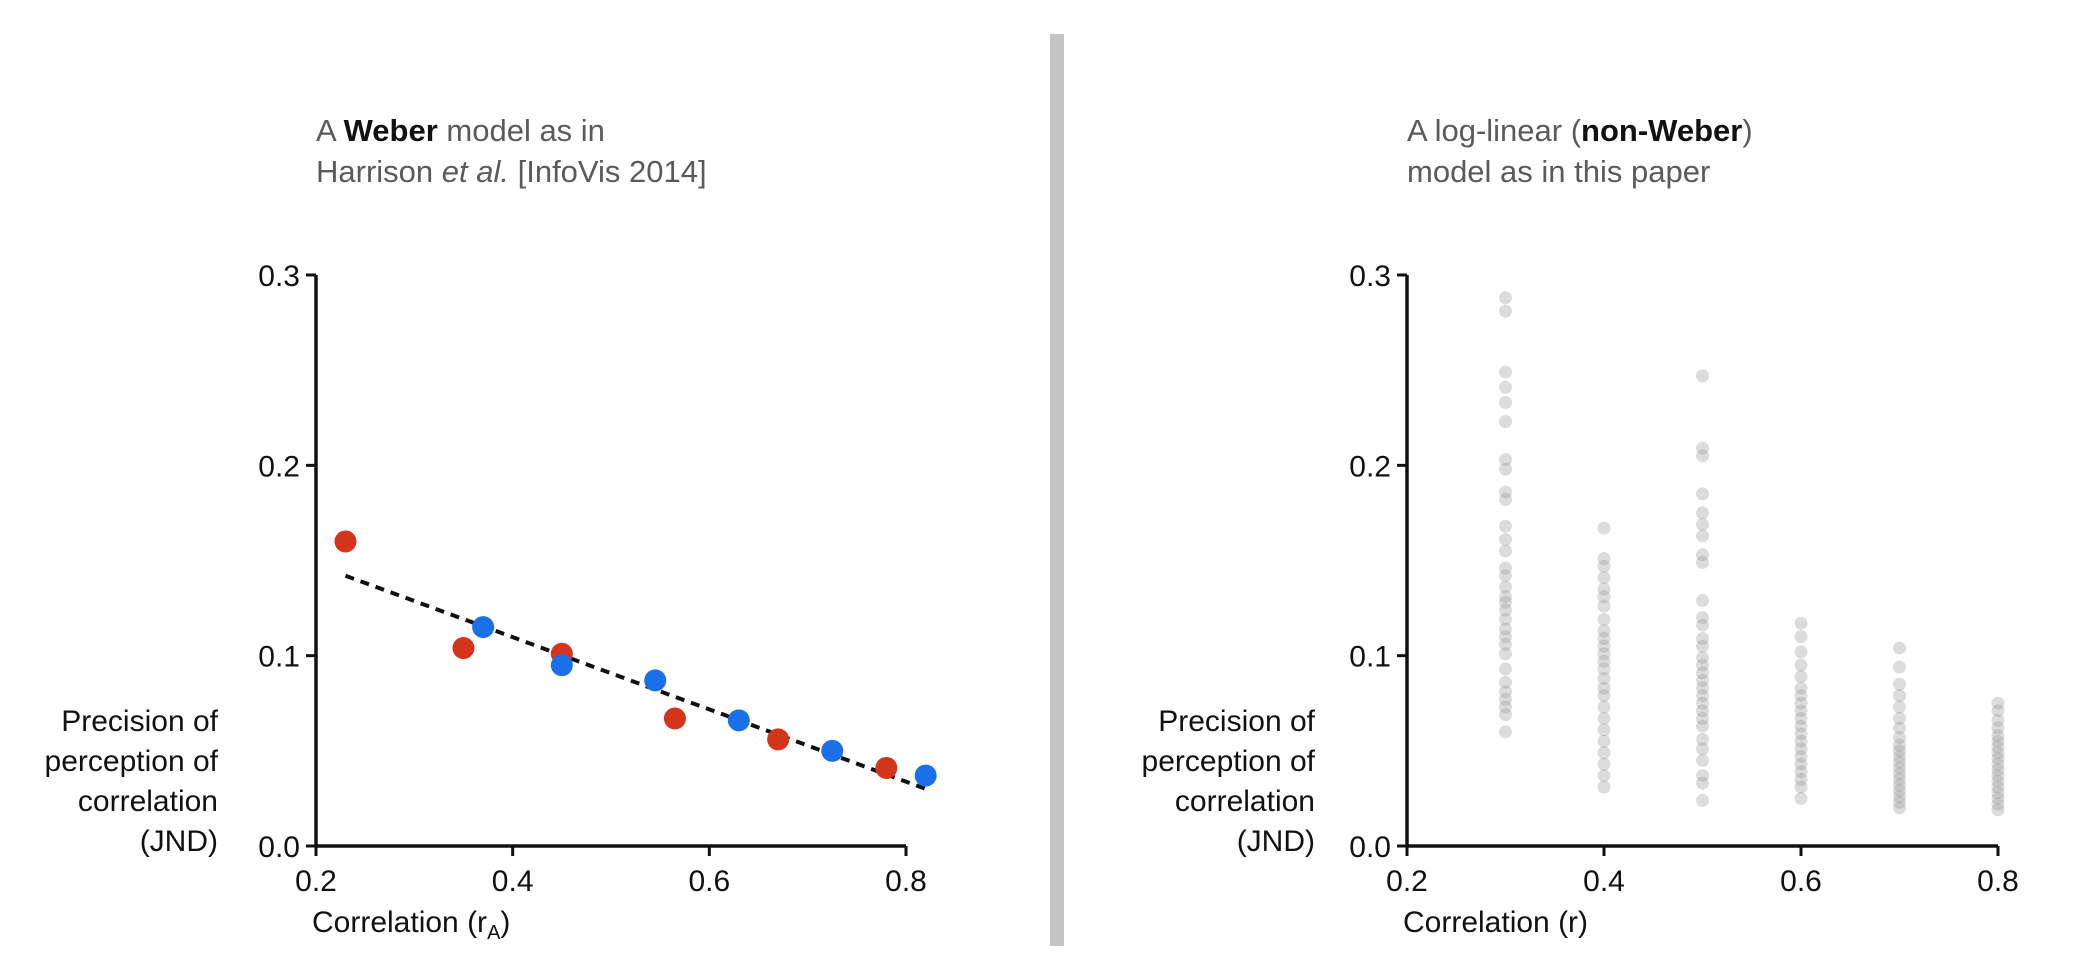 The image size is (2093, 964). Describe the element at coordinates (330, 130) in the screenshot. I see `left-title-lead: A` at that location.